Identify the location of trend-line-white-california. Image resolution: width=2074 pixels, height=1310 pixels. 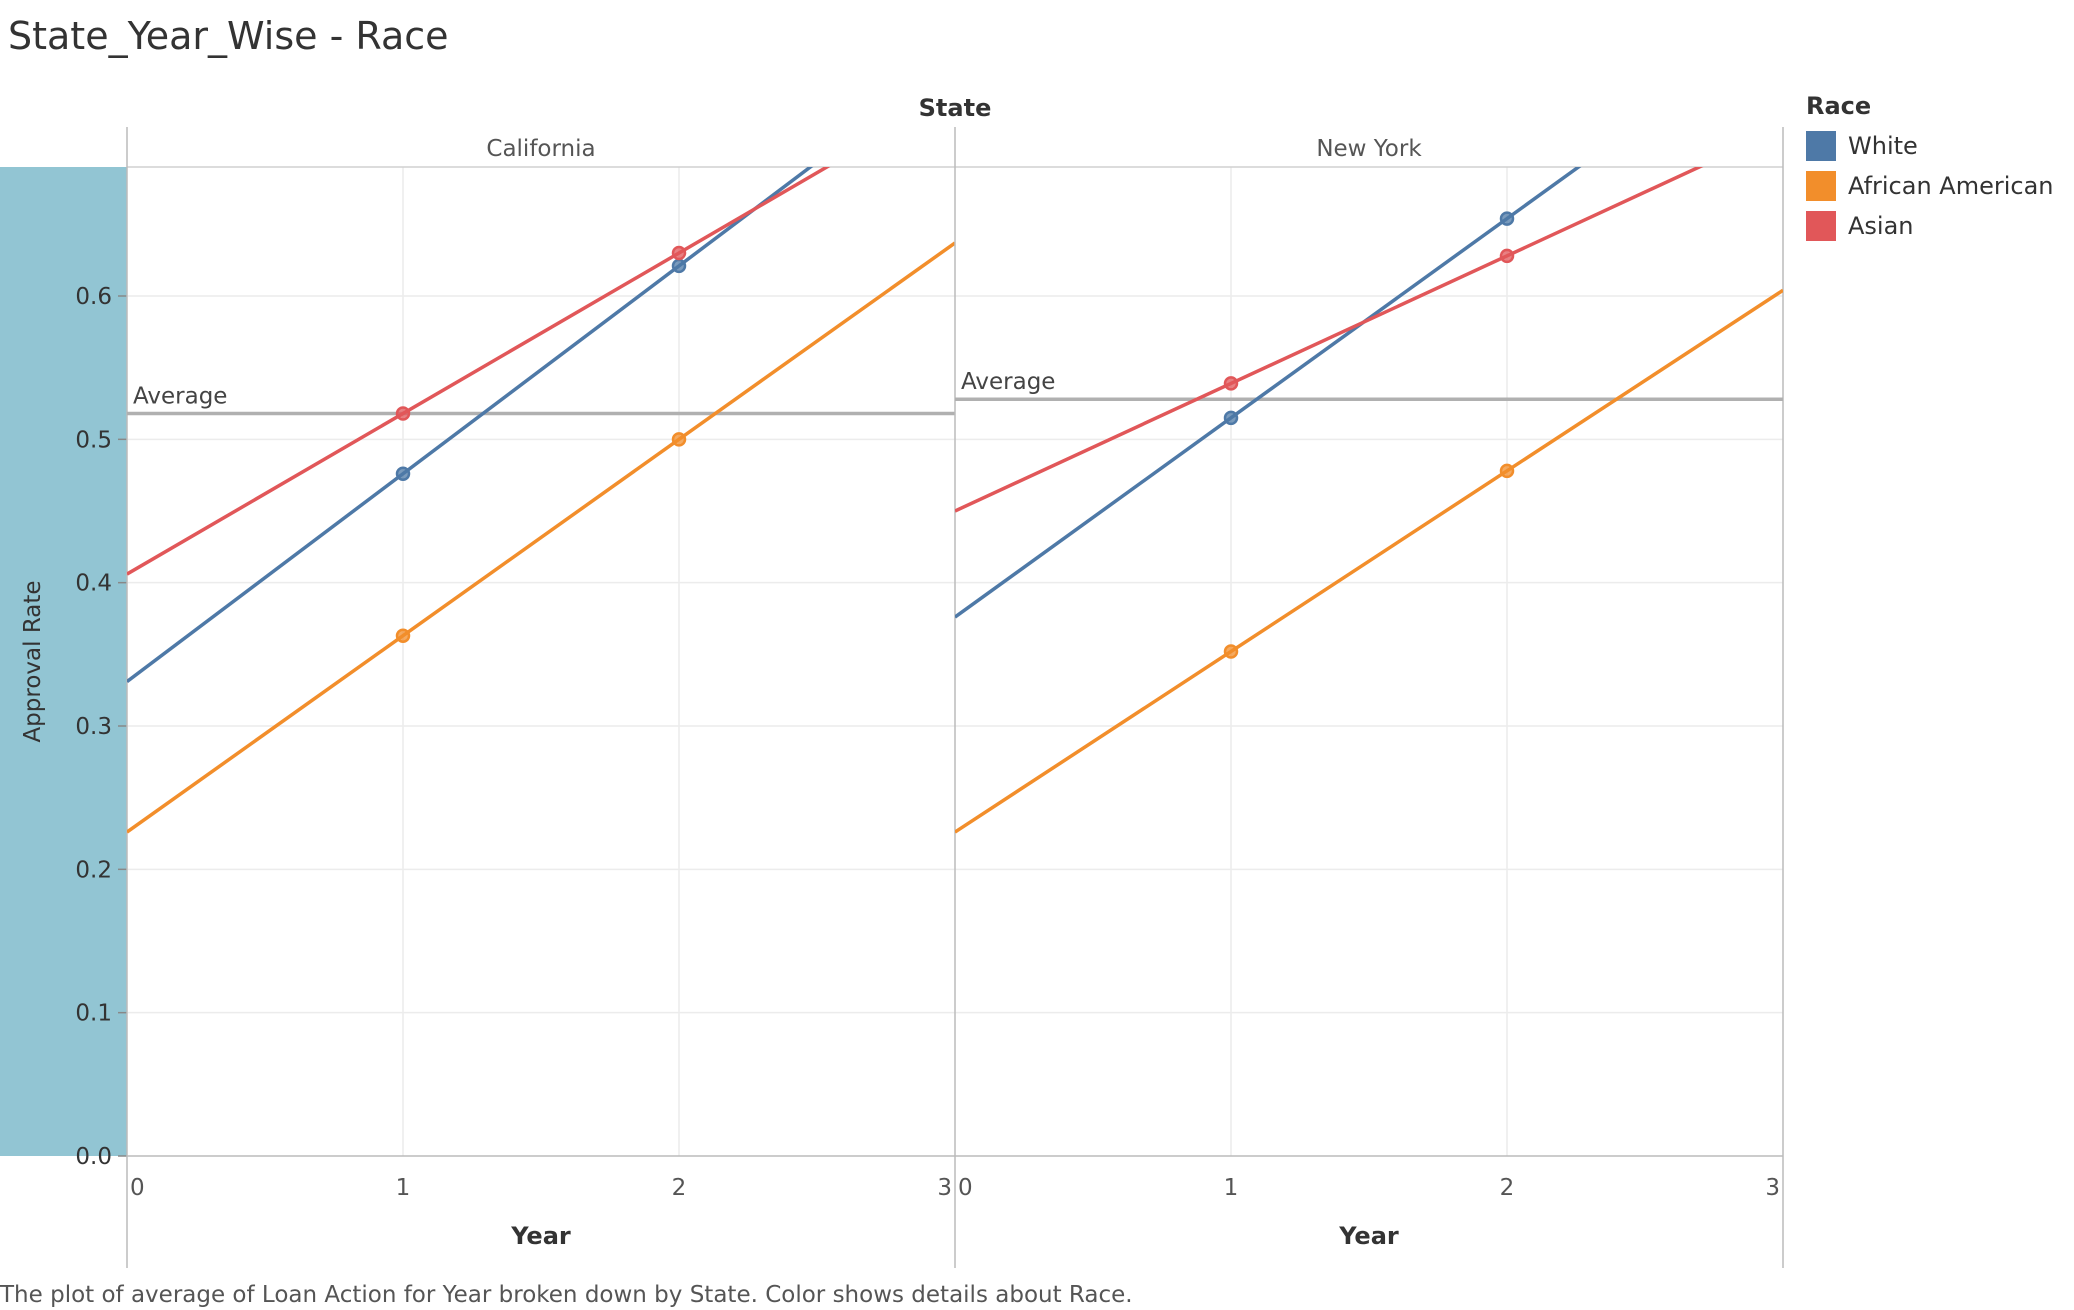
(470, 425).